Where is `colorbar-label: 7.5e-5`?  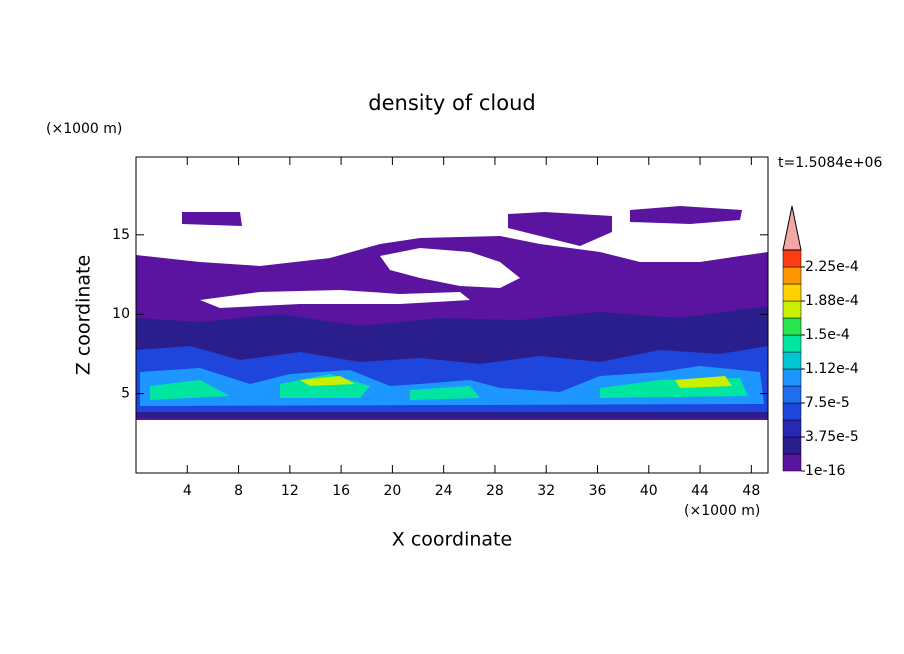
colorbar-label: 7.5e-5 is located at coordinates (827, 403).